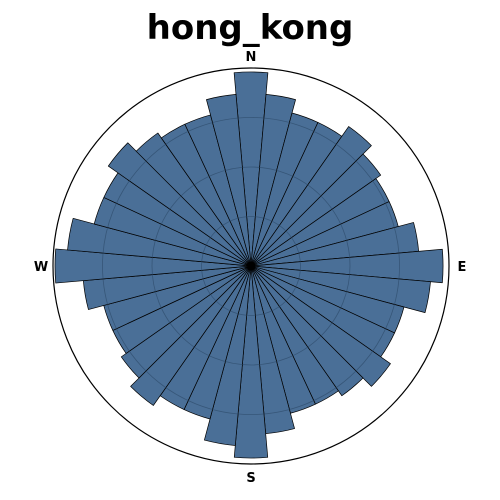 This screenshot has width=500, height=500. Describe the element at coordinates (41, 267) in the screenshot. I see `direction-label-west: W` at that location.